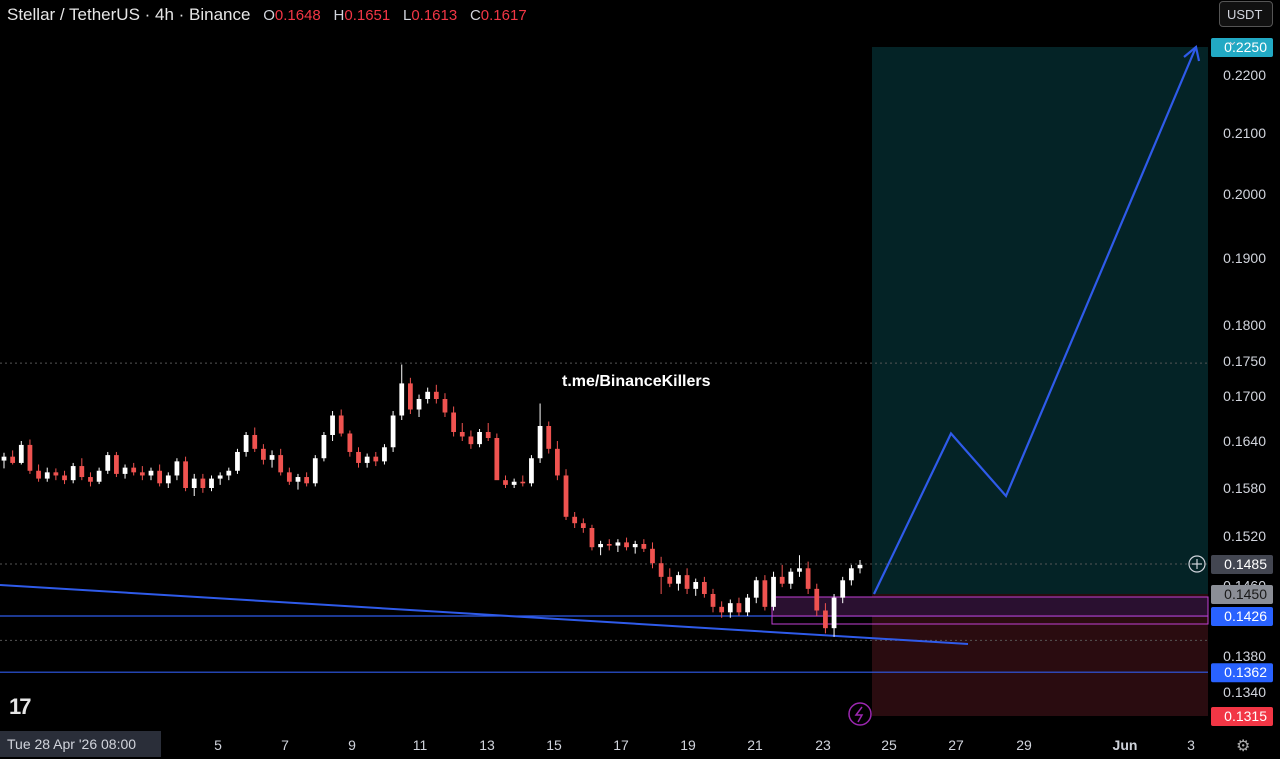 The height and width of the screenshot is (759, 1280). Describe the element at coordinates (1125, 745) in the screenshot. I see `x-tick-label: Jun` at that location.